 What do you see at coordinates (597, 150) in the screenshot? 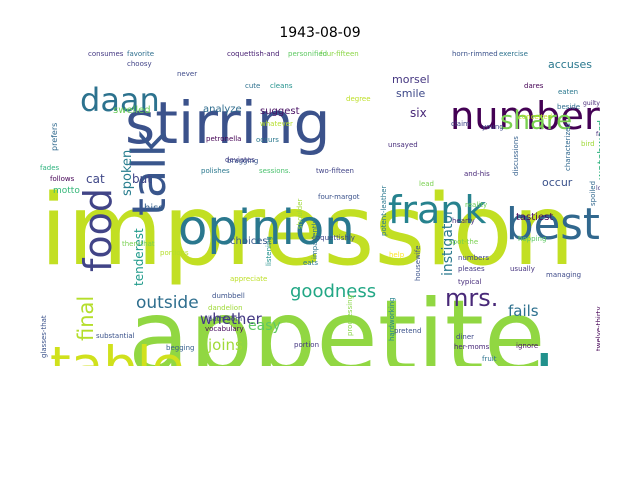
I see `word: watchword` at bounding box center [597, 150].